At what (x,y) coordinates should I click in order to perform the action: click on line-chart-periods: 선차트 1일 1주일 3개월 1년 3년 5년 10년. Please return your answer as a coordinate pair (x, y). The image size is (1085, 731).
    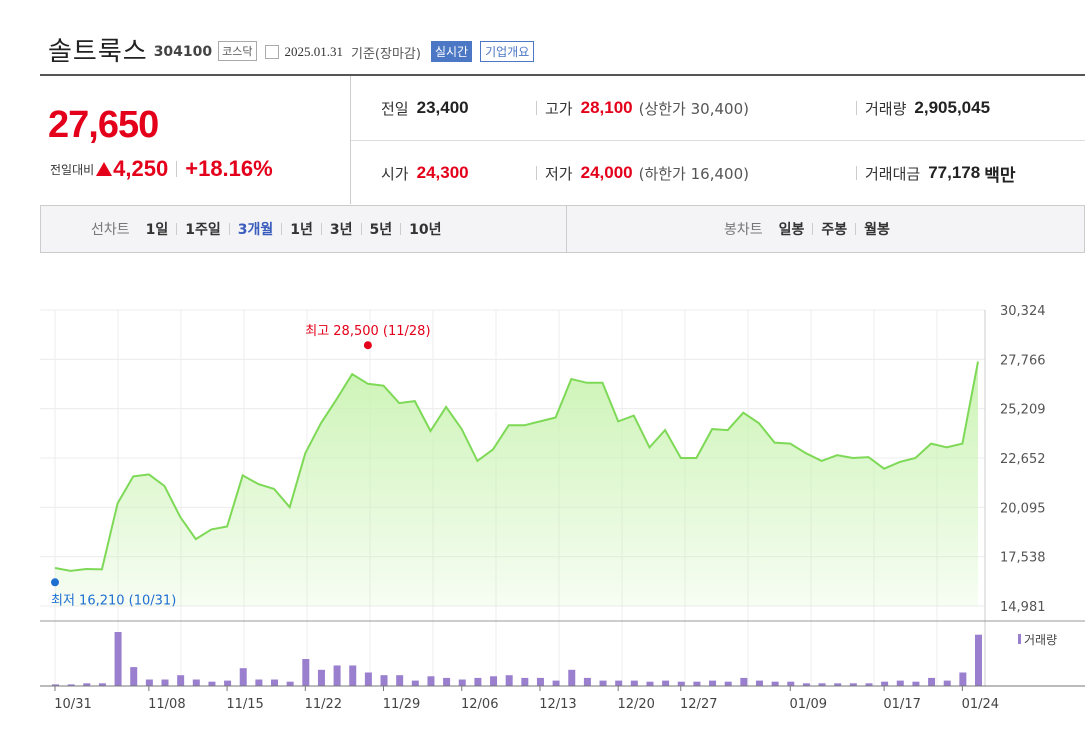
    Looking at the image, I should click on (266, 229).